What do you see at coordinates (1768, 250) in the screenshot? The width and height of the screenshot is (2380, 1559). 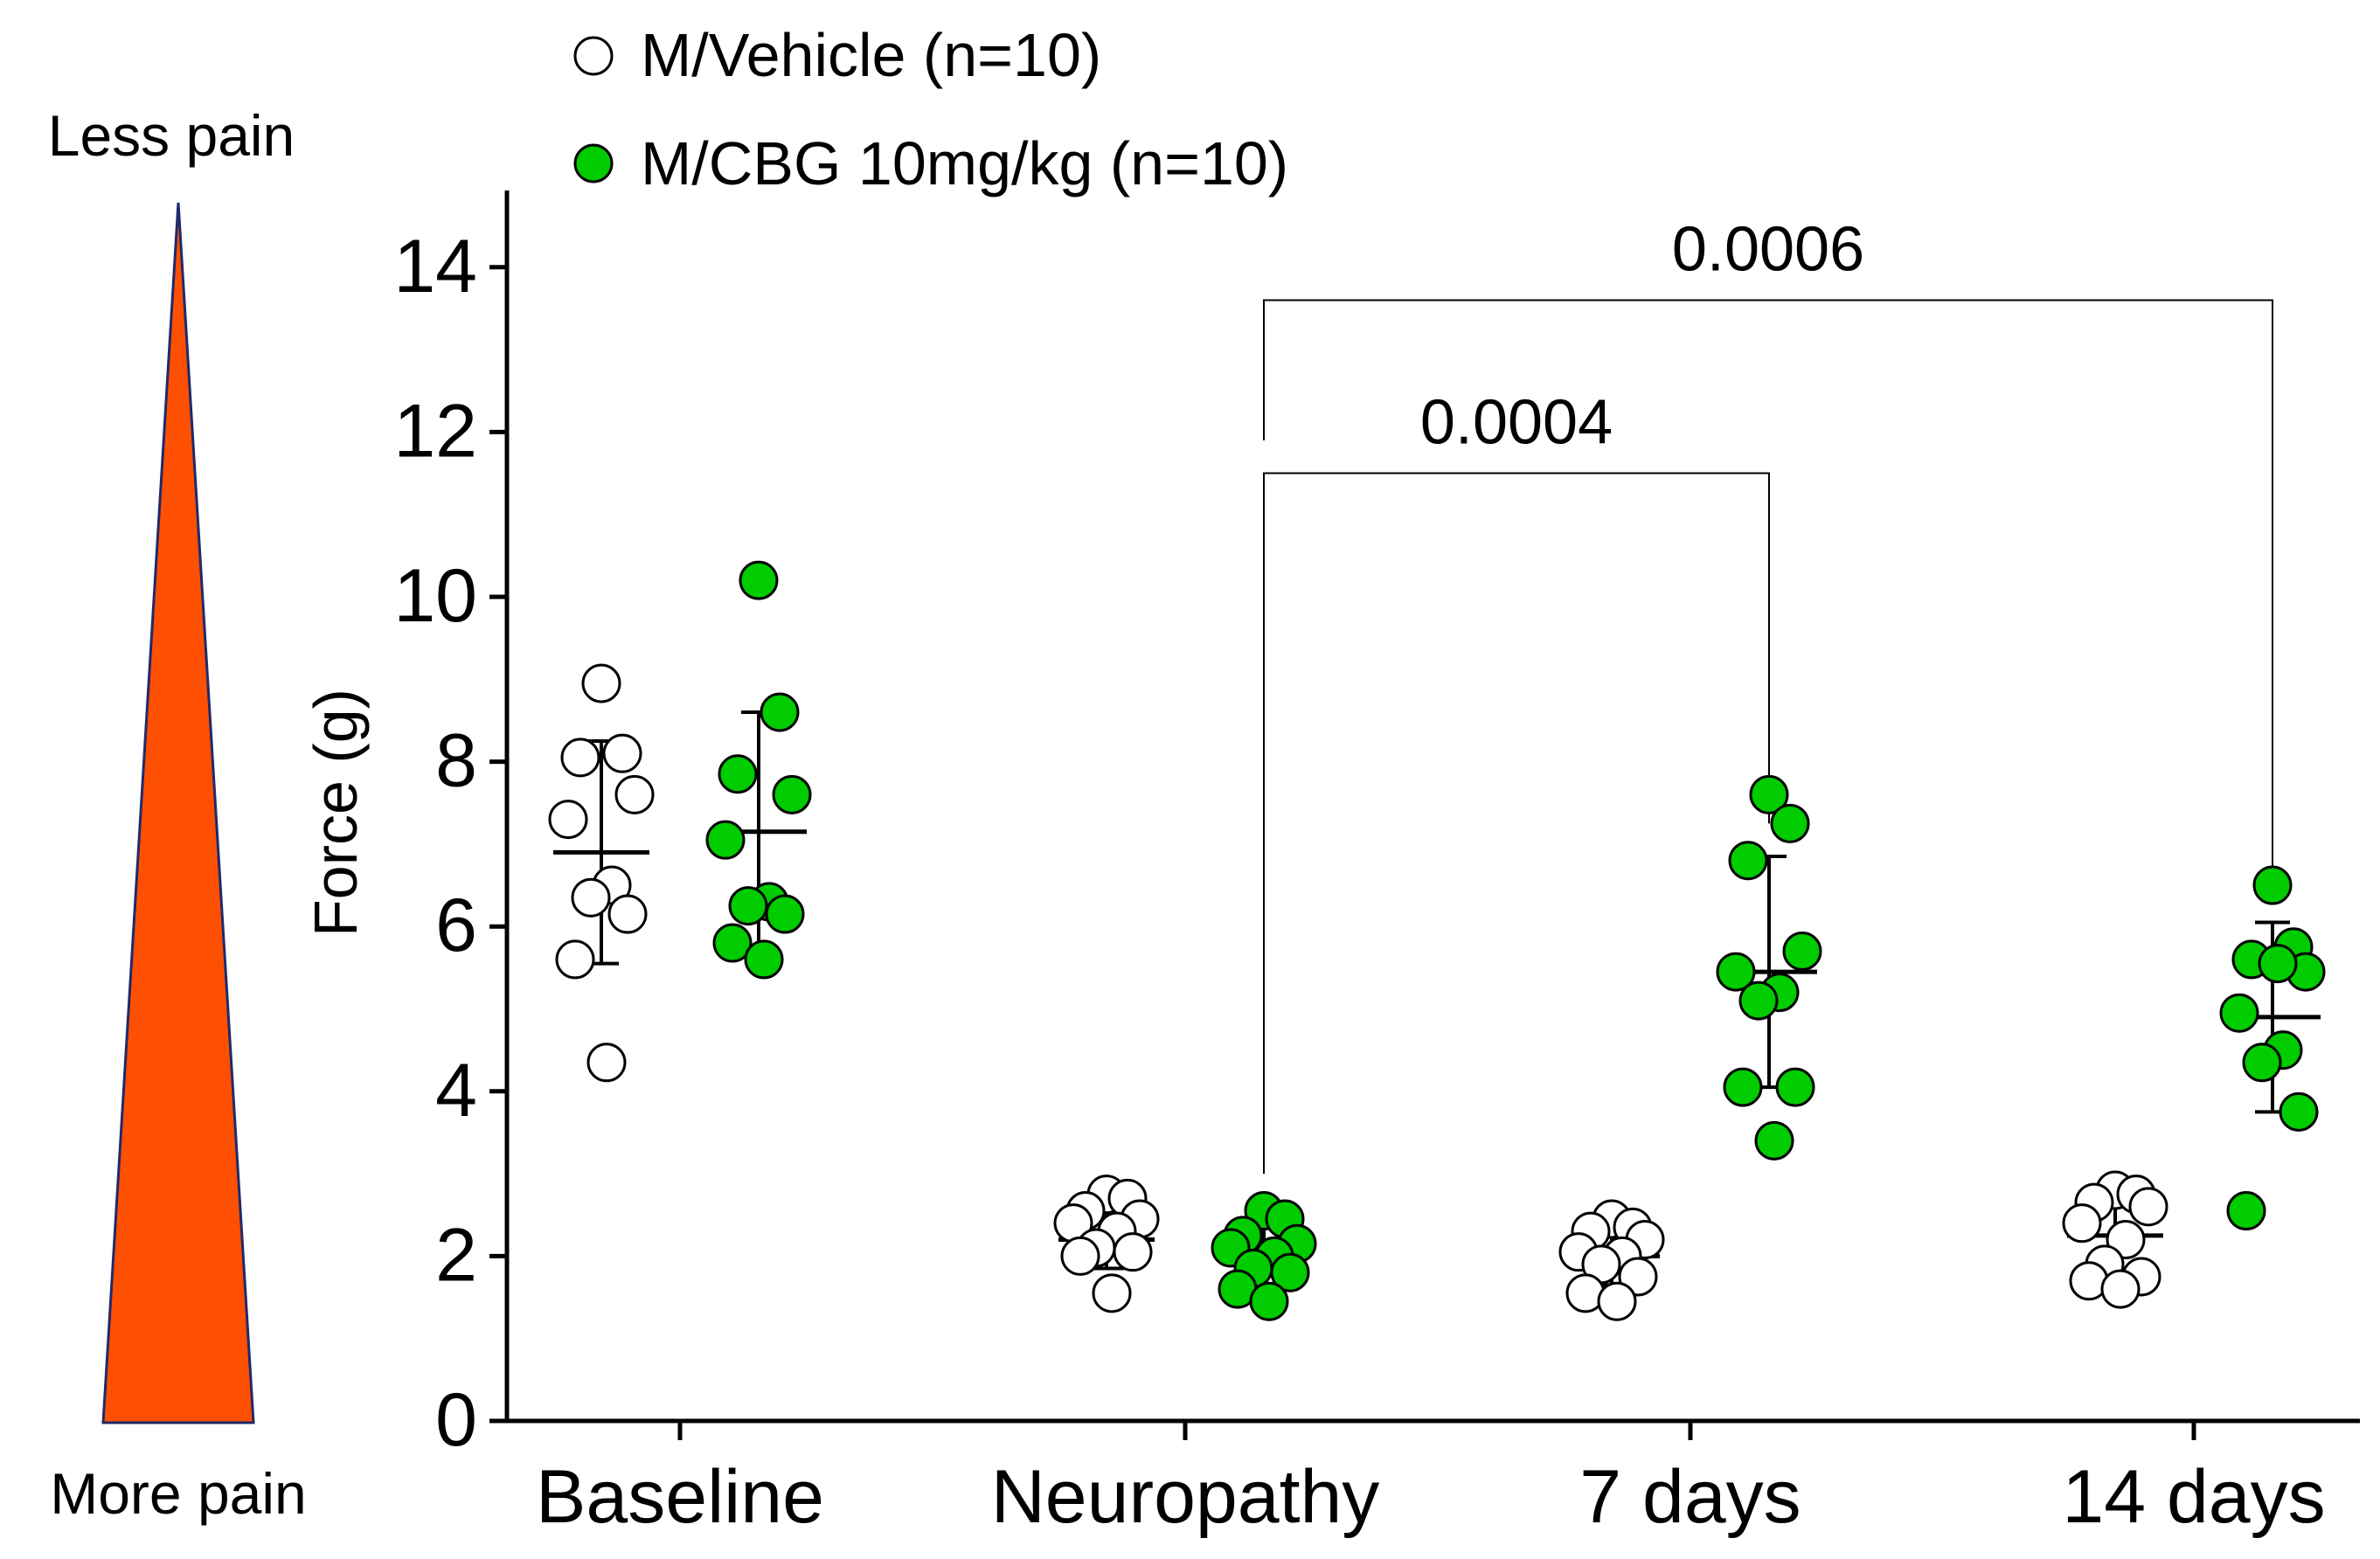 I see `p-value-label: 0.0006` at bounding box center [1768, 250].